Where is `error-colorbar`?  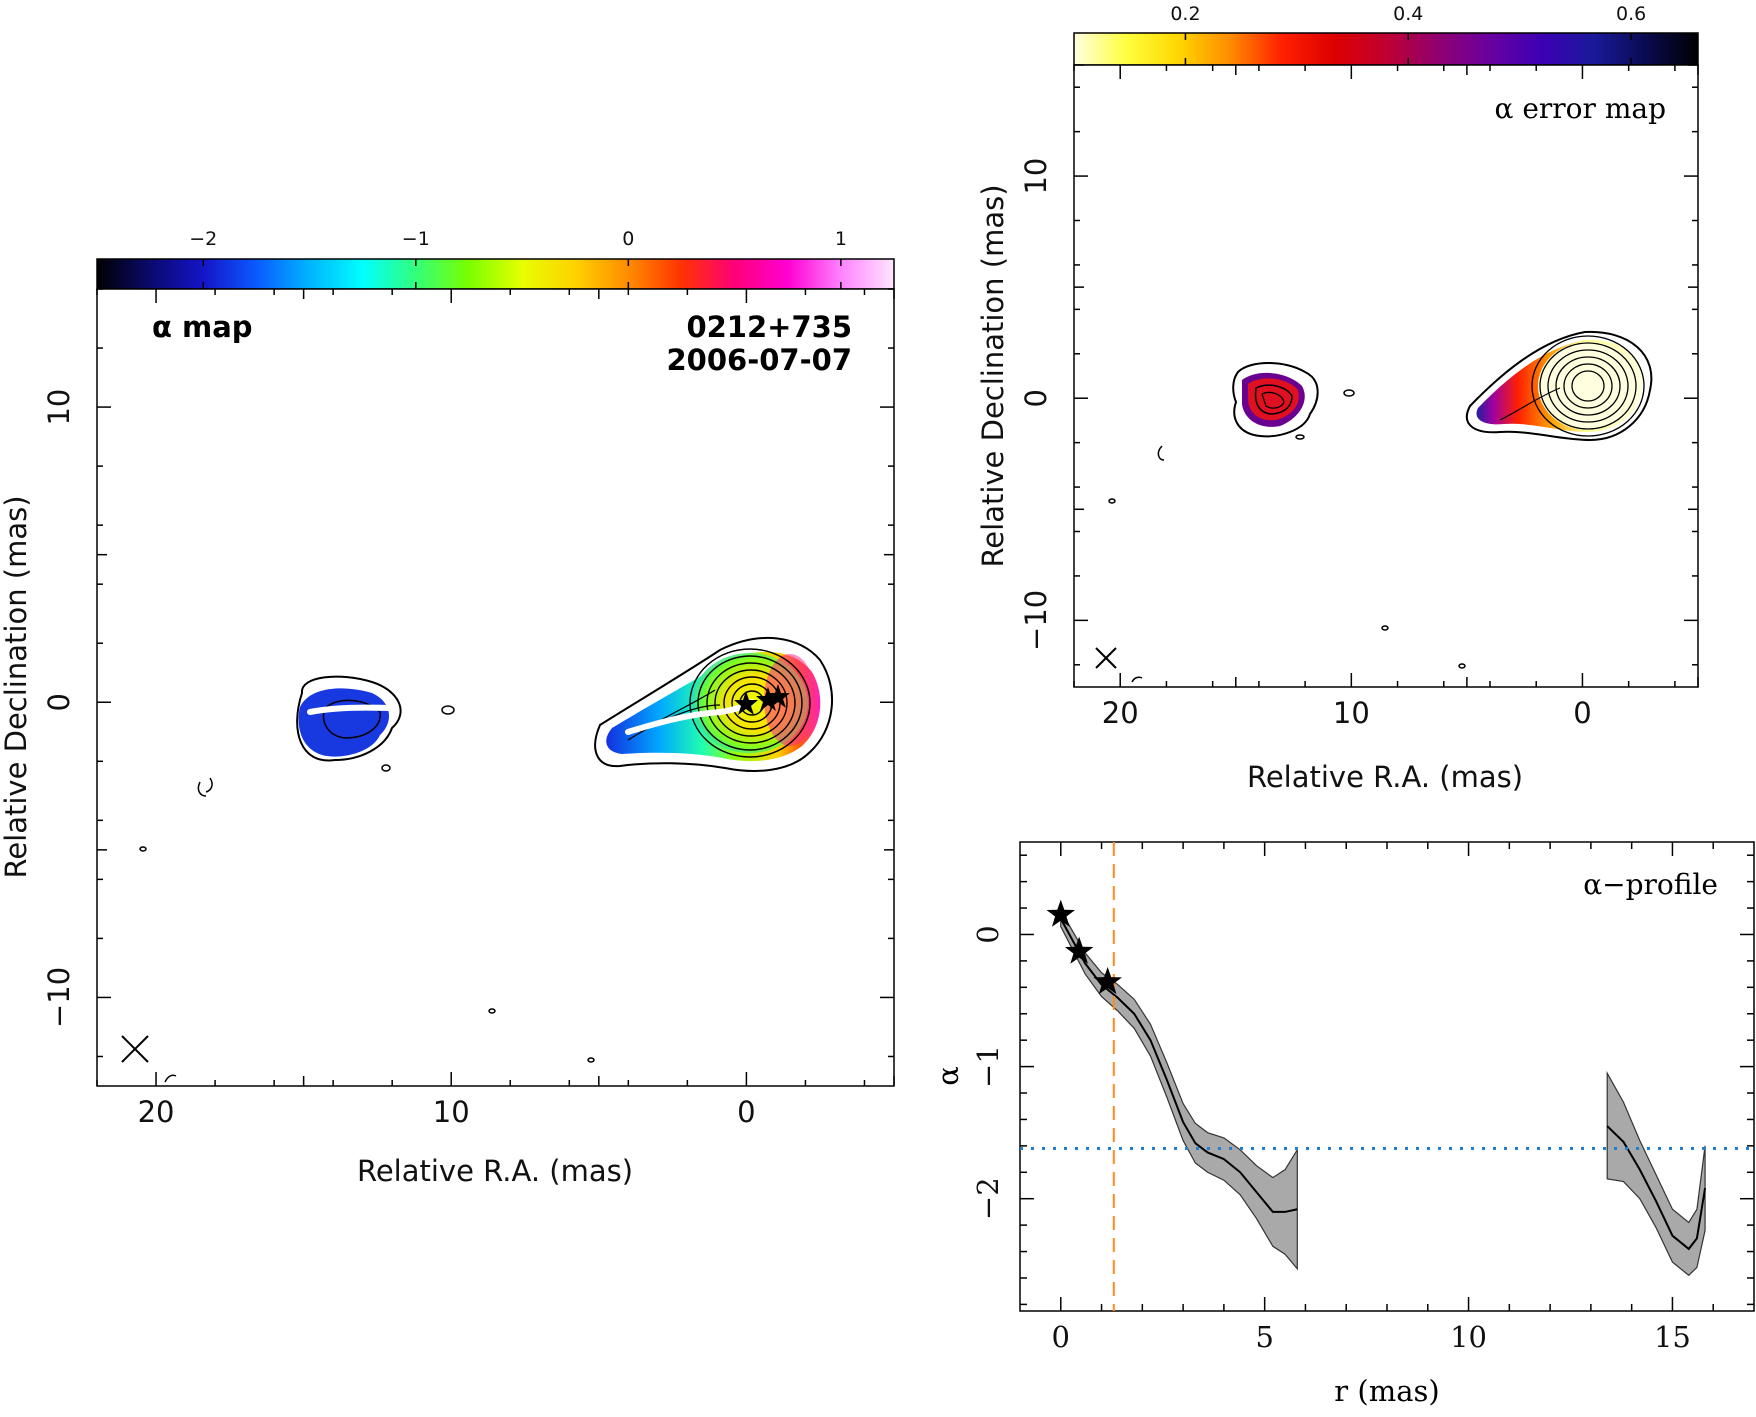
error-colorbar is located at coordinates (1386, 49).